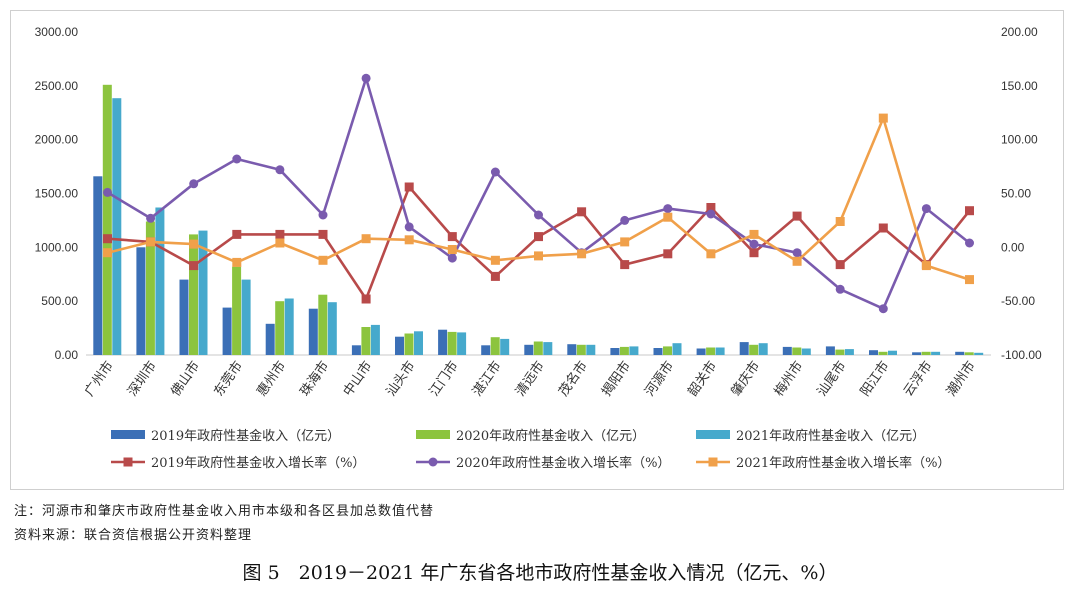 The height and width of the screenshot is (589, 1080). I want to click on category-label: 清远市, so click(529, 378).